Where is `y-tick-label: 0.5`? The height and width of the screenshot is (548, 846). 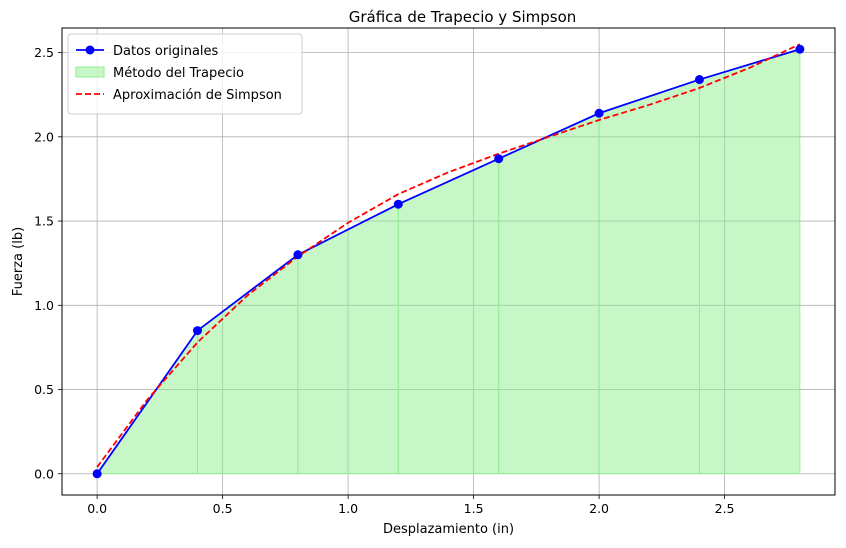
y-tick-label: 0.5 is located at coordinates (44, 389).